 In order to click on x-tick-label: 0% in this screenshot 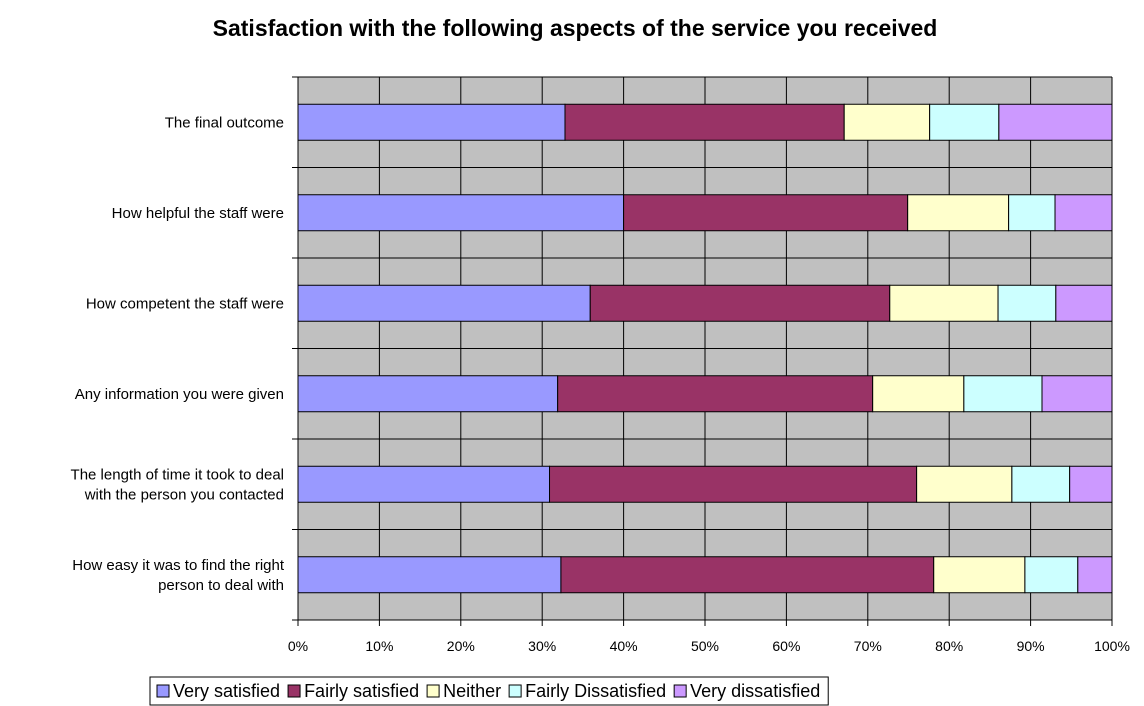, I will do `click(298, 646)`.